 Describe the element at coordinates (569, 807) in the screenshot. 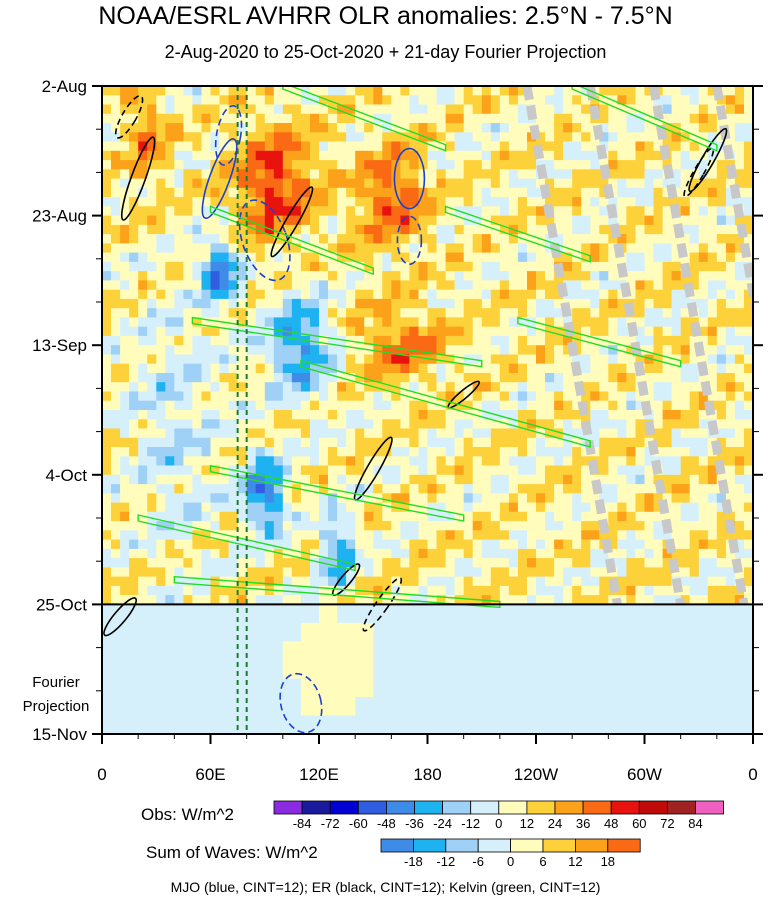

I see `colorbar-box` at that location.